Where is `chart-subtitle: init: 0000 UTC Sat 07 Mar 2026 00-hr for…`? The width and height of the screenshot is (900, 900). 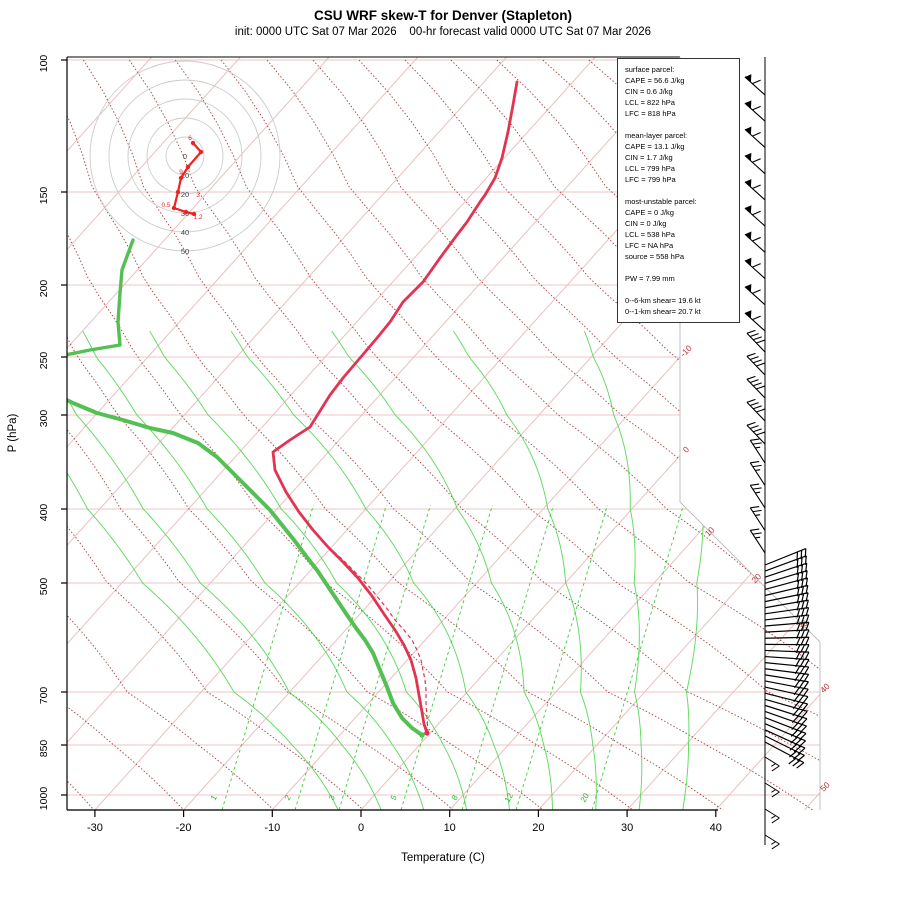 chart-subtitle: init: 0000 UTC Sat 07 Mar 2026 00-hr for… is located at coordinates (443, 32).